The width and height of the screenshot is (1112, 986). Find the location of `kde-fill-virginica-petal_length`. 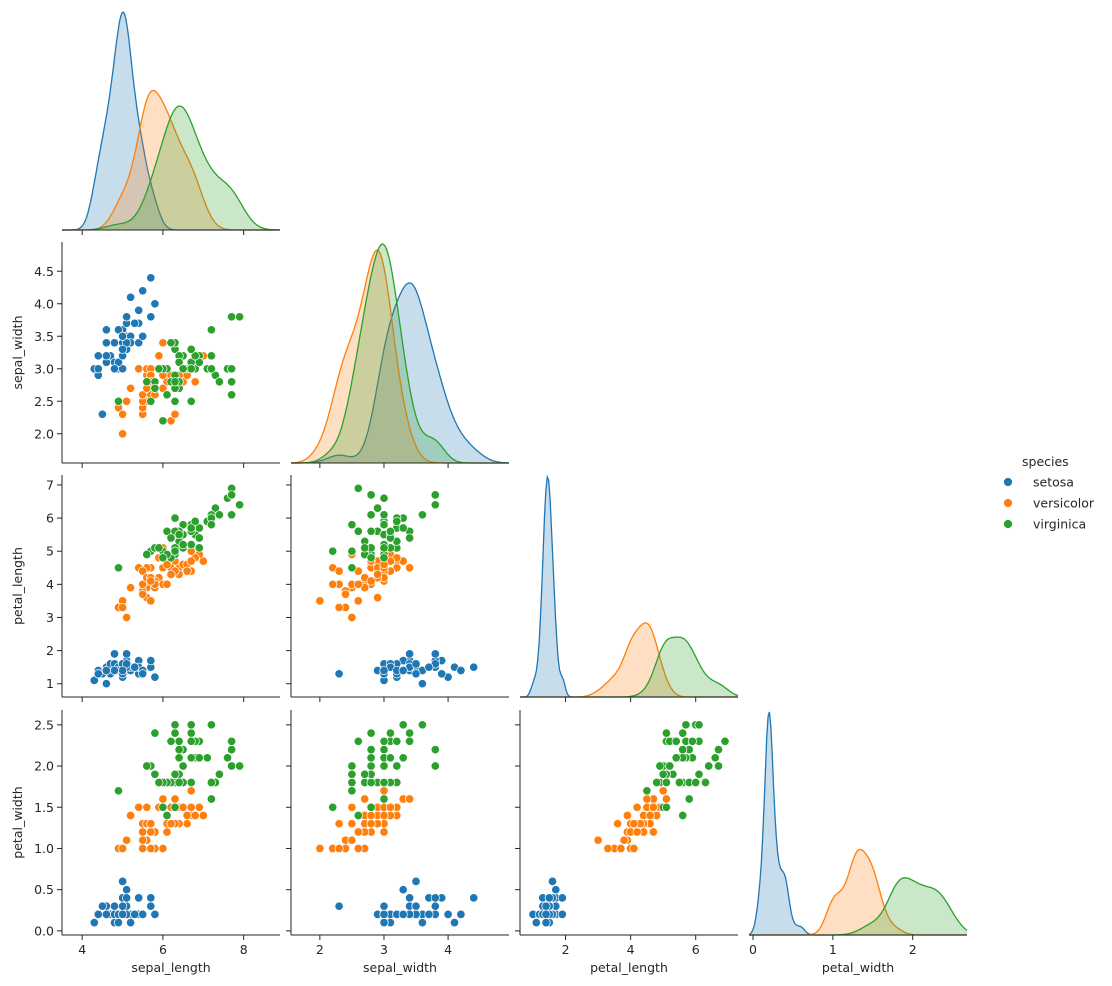

kde-fill-virginica-petal_length is located at coordinates (629, 667).